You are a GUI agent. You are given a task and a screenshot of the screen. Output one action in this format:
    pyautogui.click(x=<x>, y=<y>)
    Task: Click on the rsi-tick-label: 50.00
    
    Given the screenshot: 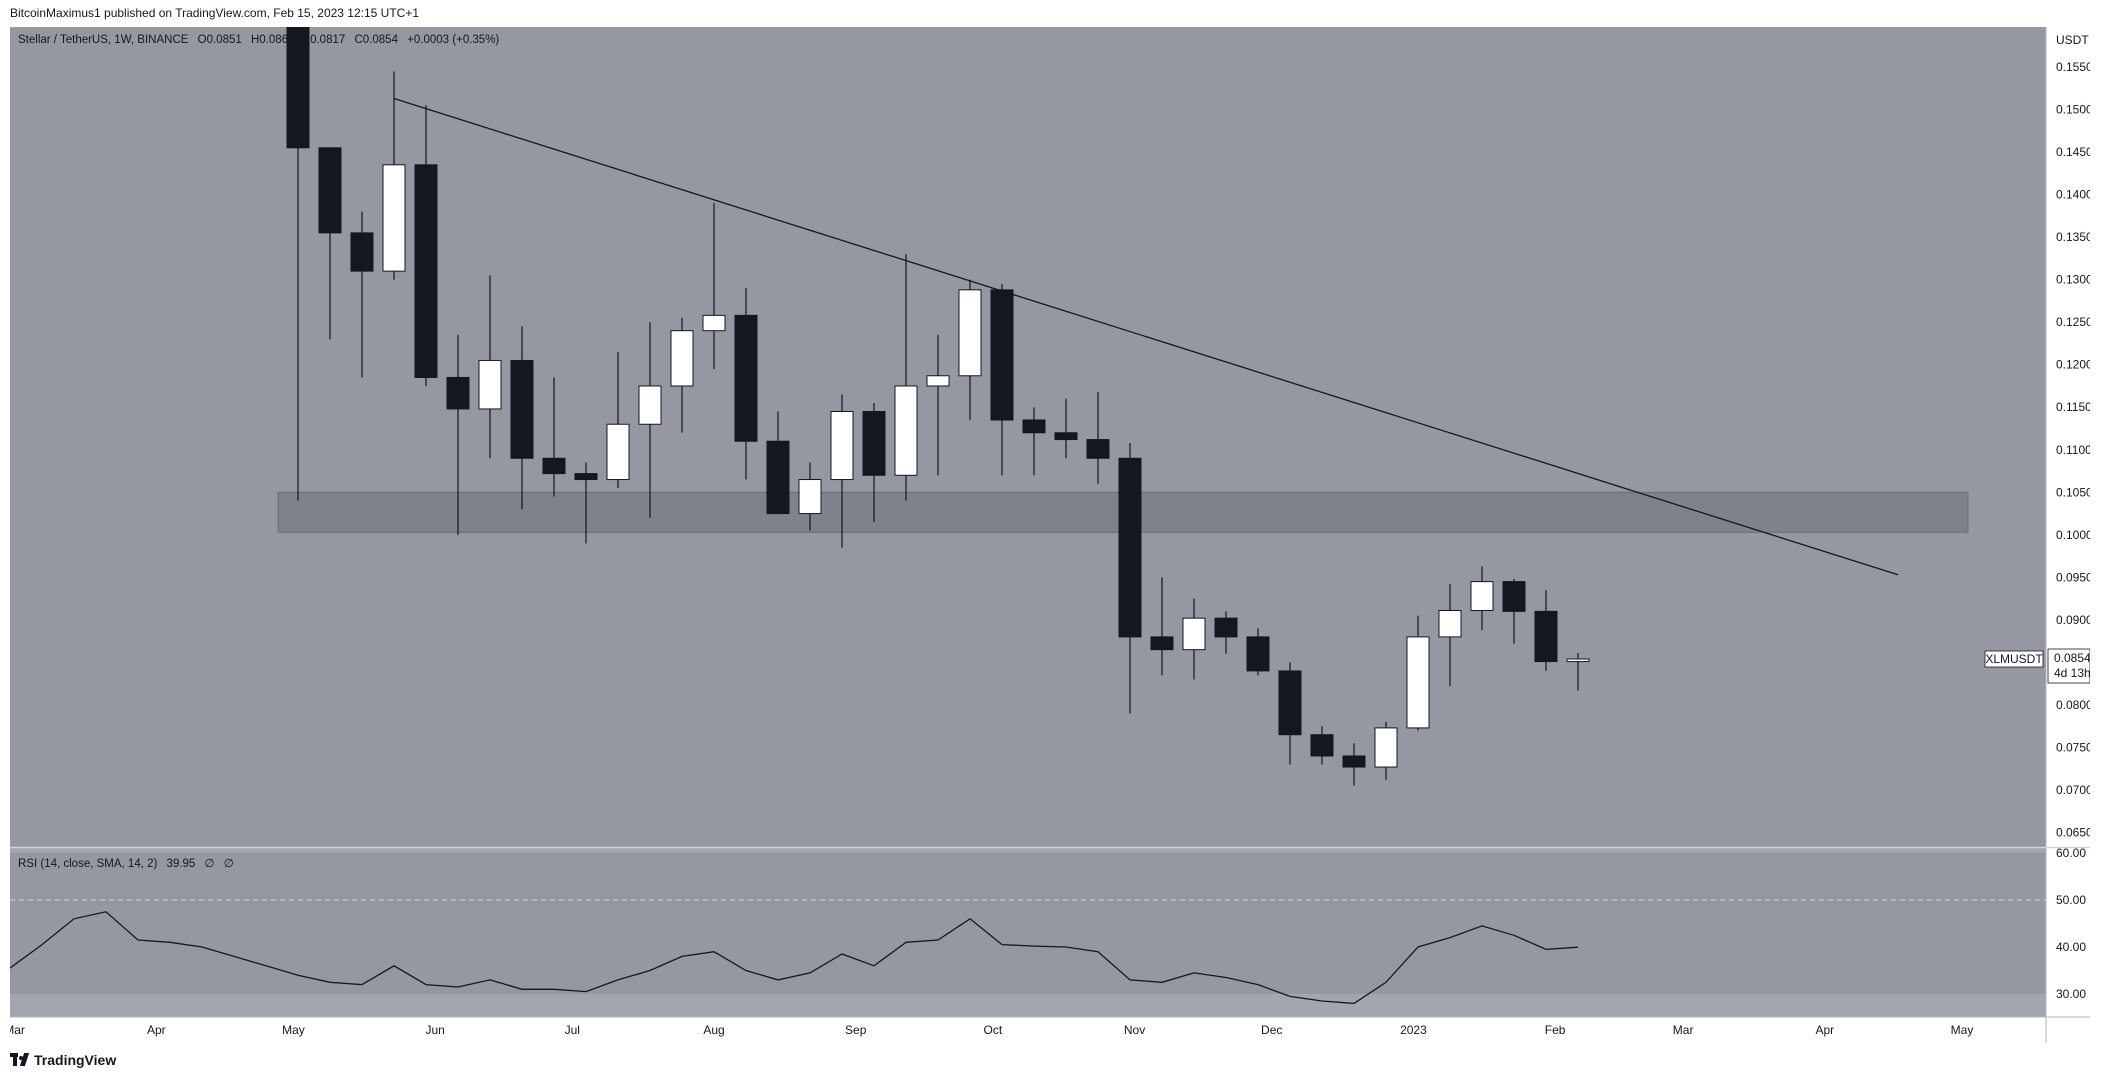 What is the action you would take?
    pyautogui.click(x=2071, y=900)
    